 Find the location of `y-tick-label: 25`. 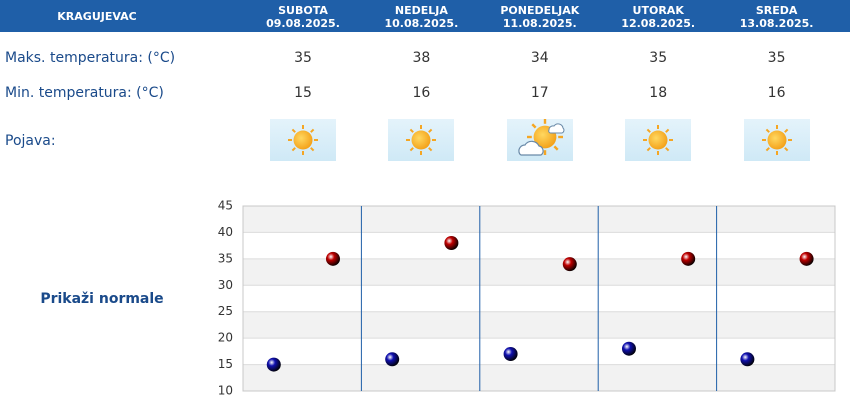

y-tick-label: 25 is located at coordinates (225, 311).